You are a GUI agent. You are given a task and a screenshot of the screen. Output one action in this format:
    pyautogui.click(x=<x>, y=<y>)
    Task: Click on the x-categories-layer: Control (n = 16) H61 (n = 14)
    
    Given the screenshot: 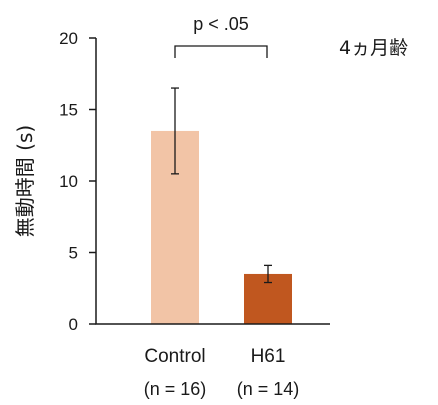 What is the action you would take?
    pyautogui.click(x=222, y=372)
    